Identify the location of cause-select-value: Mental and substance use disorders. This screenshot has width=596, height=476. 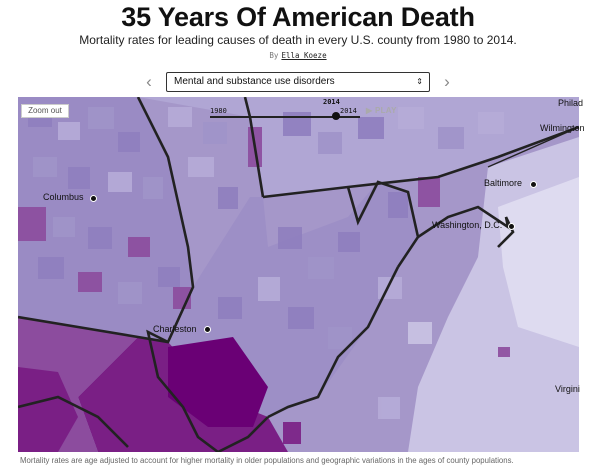
(254, 81).